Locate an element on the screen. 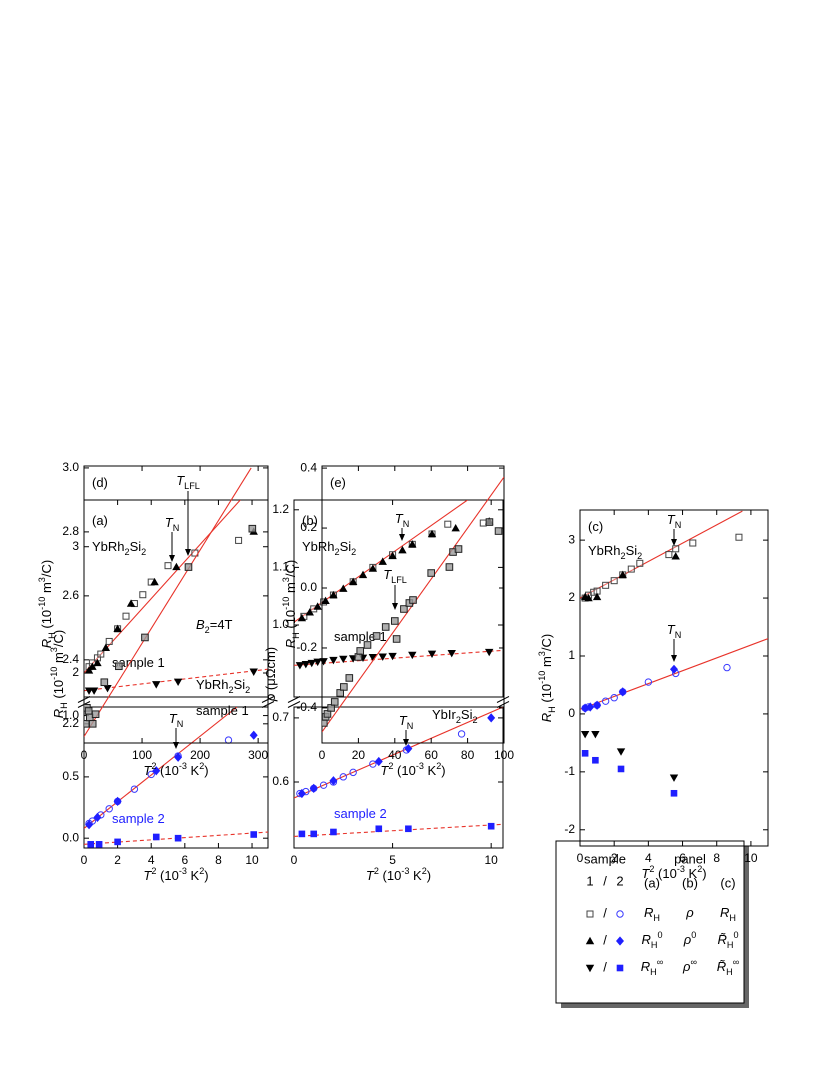 This screenshot has width=830, height=1075. legend-heading: sample is located at coordinates (605, 858).